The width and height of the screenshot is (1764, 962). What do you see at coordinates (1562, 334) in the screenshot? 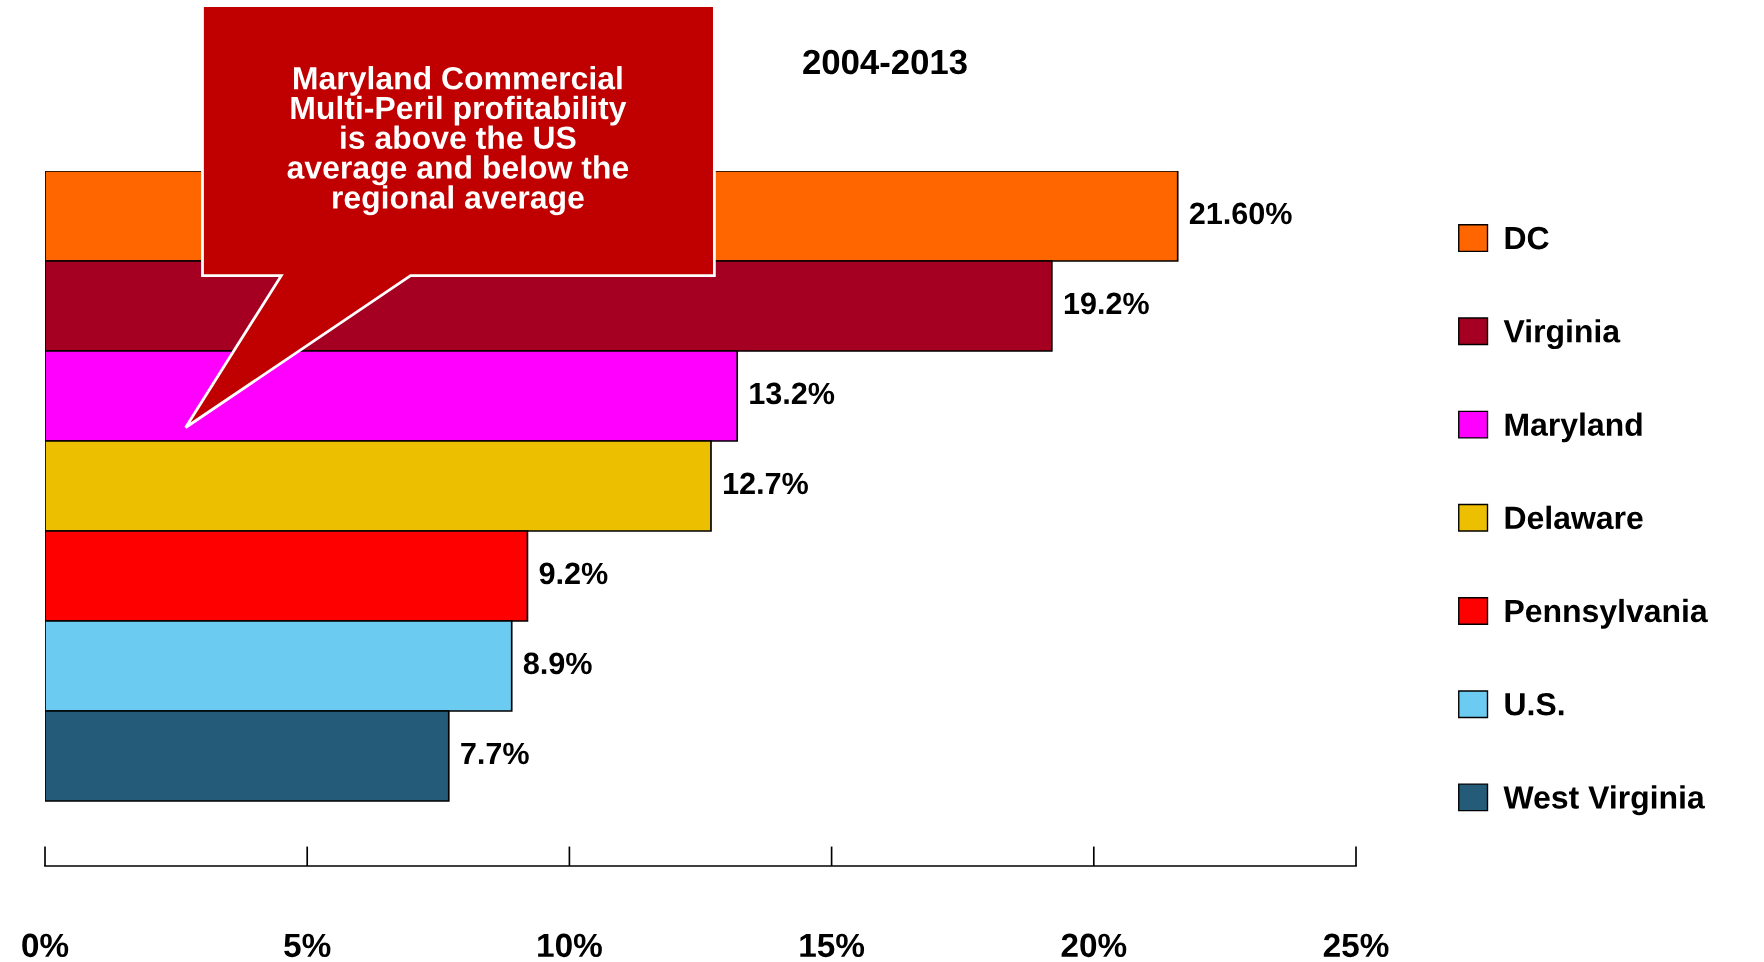
I see `legend-label: Virginia` at bounding box center [1562, 334].